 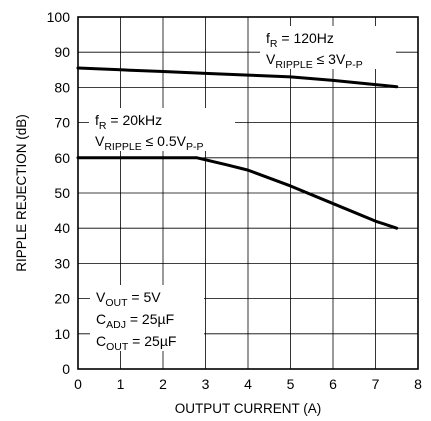 I want to click on y-tick-label: 10, so click(x=62, y=334).